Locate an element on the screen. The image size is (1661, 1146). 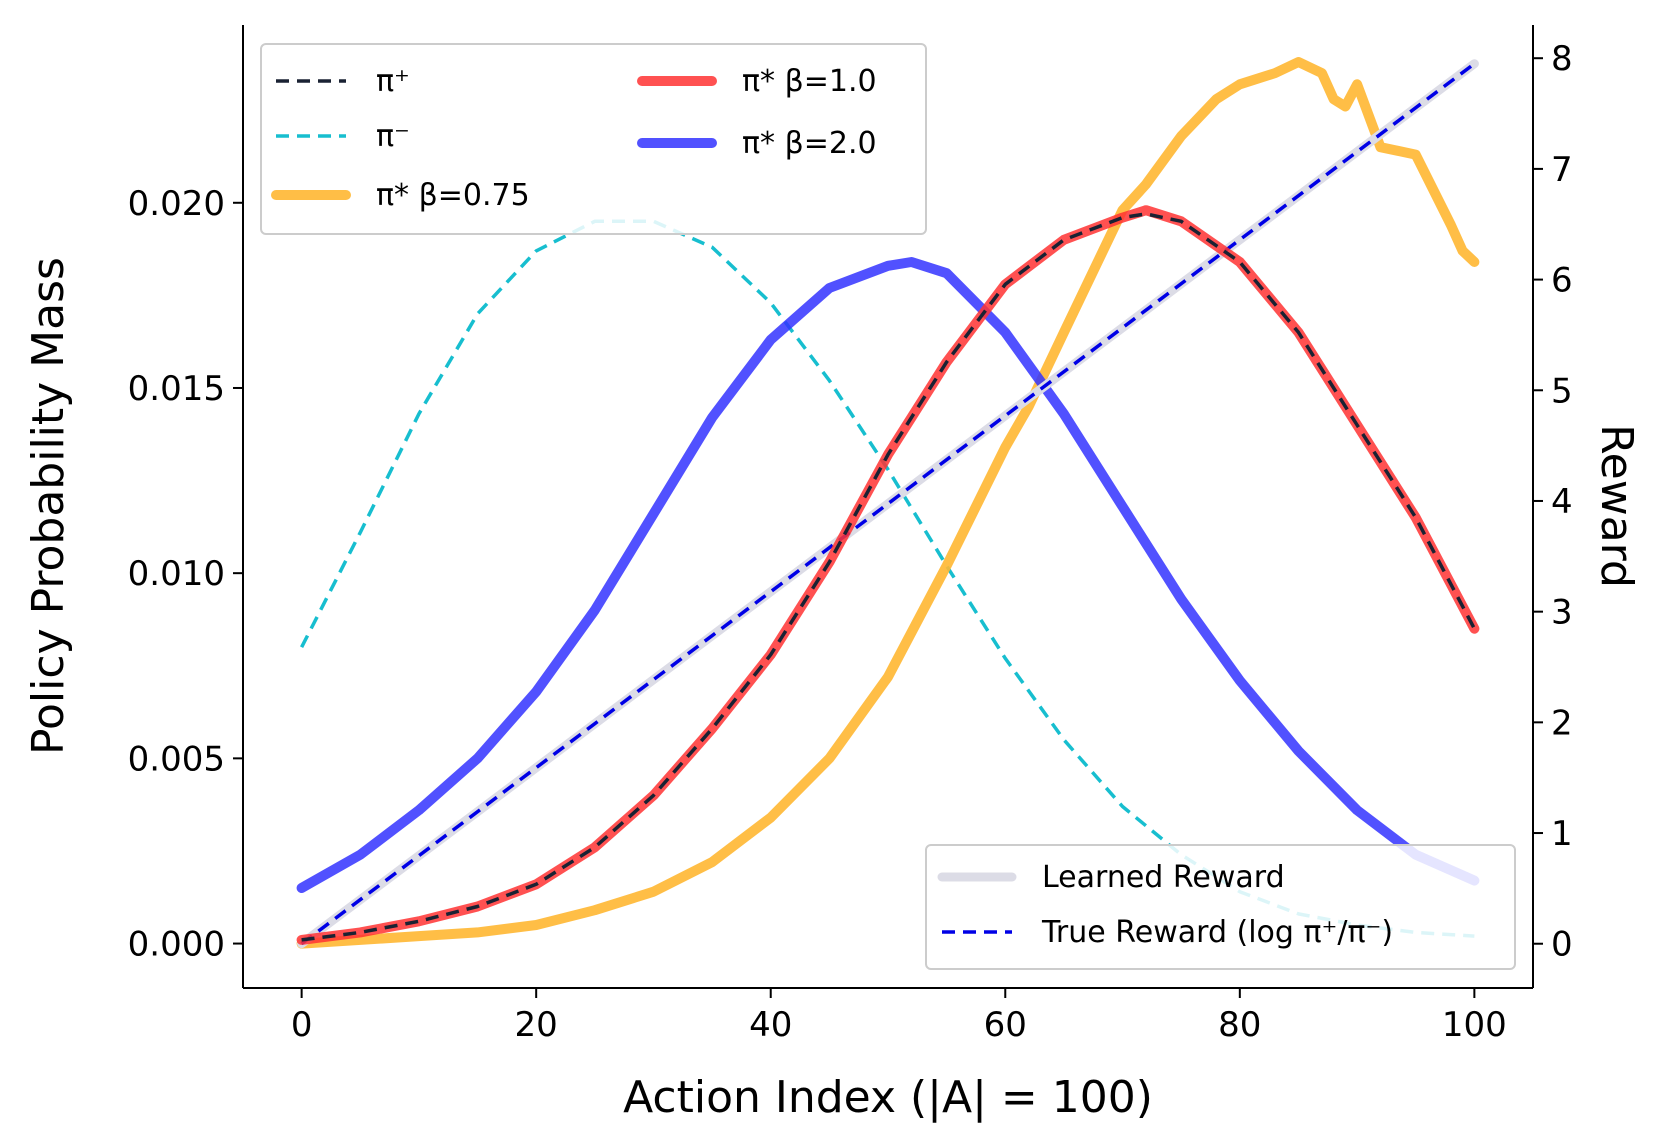
legend-bottom: Learned Reward True Reward (log π⁺/π⁻) is located at coordinates (1220, 907).